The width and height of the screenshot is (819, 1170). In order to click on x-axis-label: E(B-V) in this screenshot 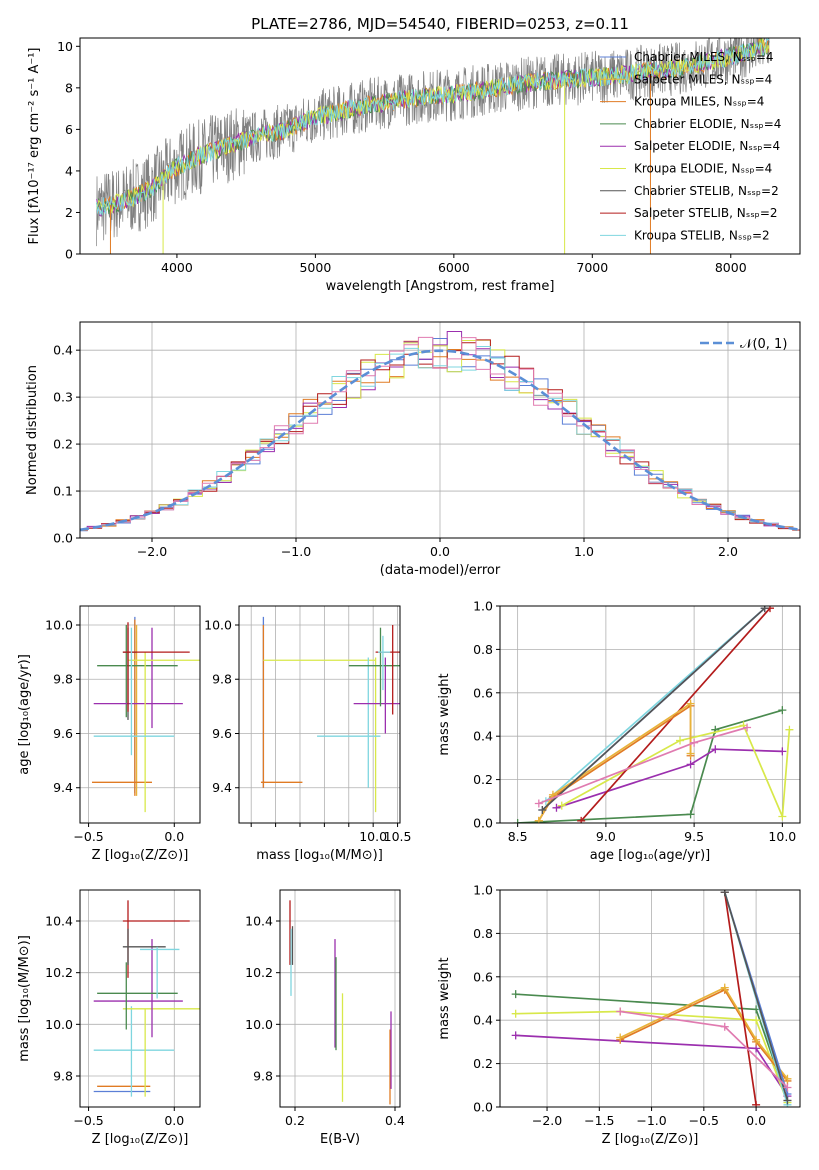, I will do `click(340, 1139)`.